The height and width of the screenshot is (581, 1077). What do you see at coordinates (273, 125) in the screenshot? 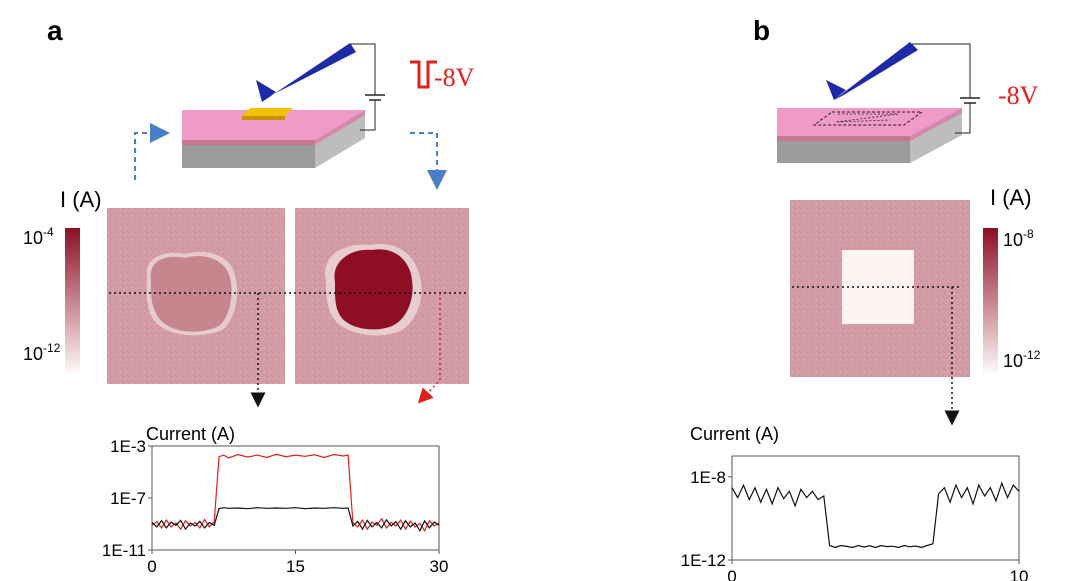
I see `sample-top-face` at bounding box center [273, 125].